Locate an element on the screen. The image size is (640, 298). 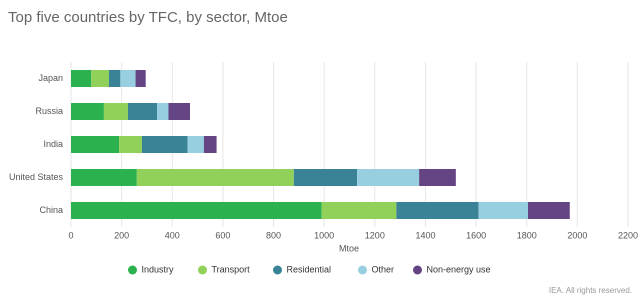
y-tick-label: Russia is located at coordinates (49, 111).